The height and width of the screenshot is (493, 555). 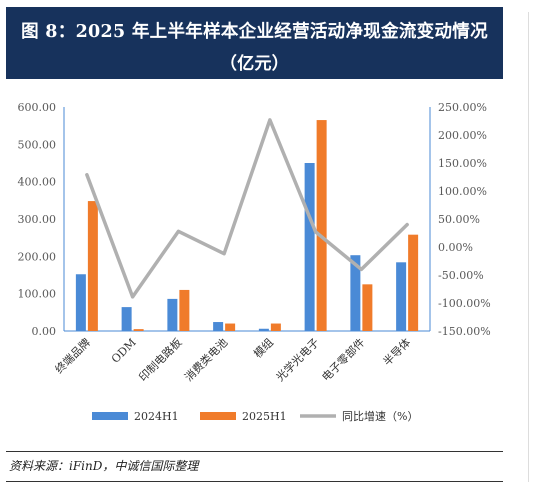 What do you see at coordinates (92, 266) in the screenshot?
I see `bar-2025H1-终端品牌` at bounding box center [92, 266].